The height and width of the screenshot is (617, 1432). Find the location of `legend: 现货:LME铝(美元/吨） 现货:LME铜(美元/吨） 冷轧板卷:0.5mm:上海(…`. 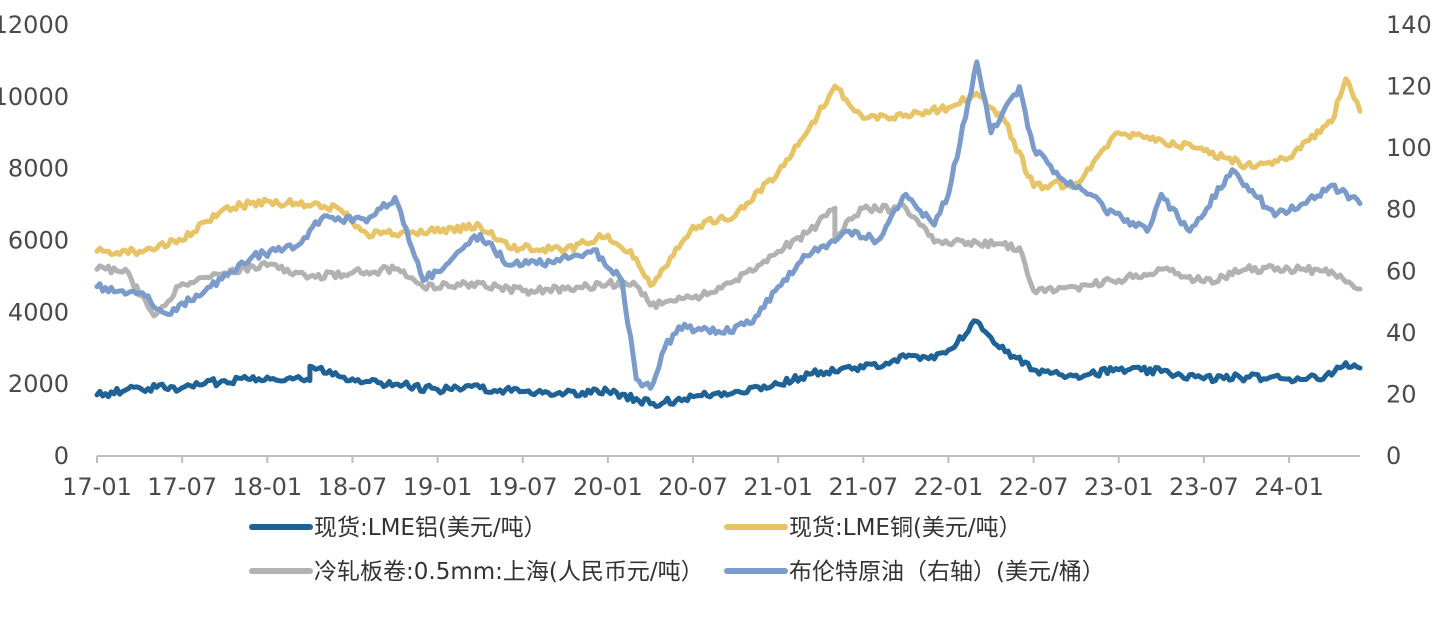

legend: 现货:LME铝(美元/吨） 现货:LME铜(美元/吨） 冷轧板卷:0.5mm:上海(… is located at coordinates (677, 550).